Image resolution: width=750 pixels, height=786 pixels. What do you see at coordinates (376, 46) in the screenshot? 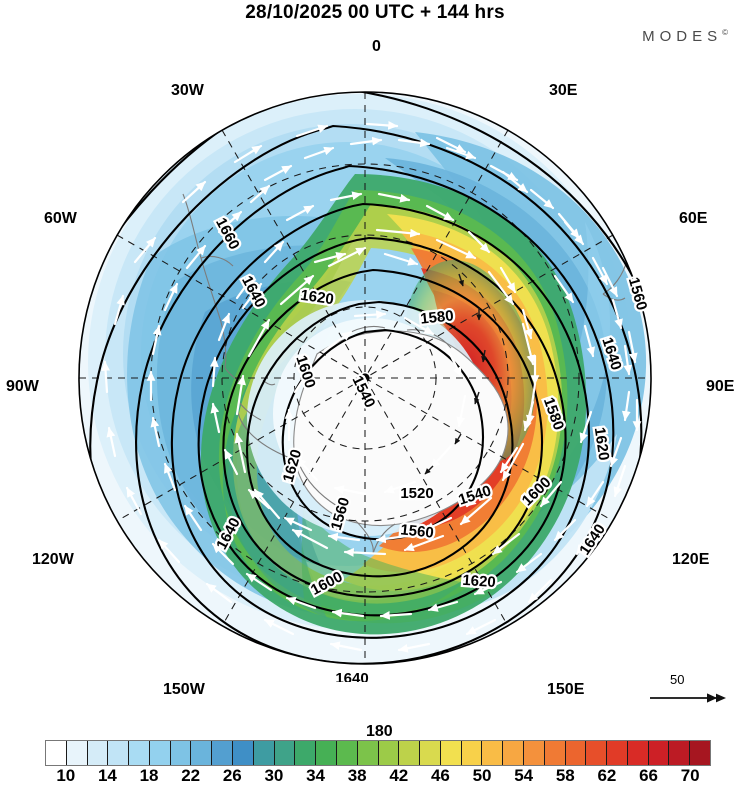
I see `lon-label-0: 0` at bounding box center [376, 46].